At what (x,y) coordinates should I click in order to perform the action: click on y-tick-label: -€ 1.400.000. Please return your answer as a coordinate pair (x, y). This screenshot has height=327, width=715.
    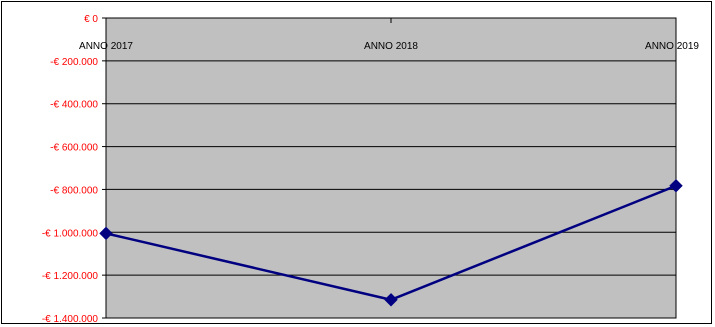
    Looking at the image, I should click on (70, 319).